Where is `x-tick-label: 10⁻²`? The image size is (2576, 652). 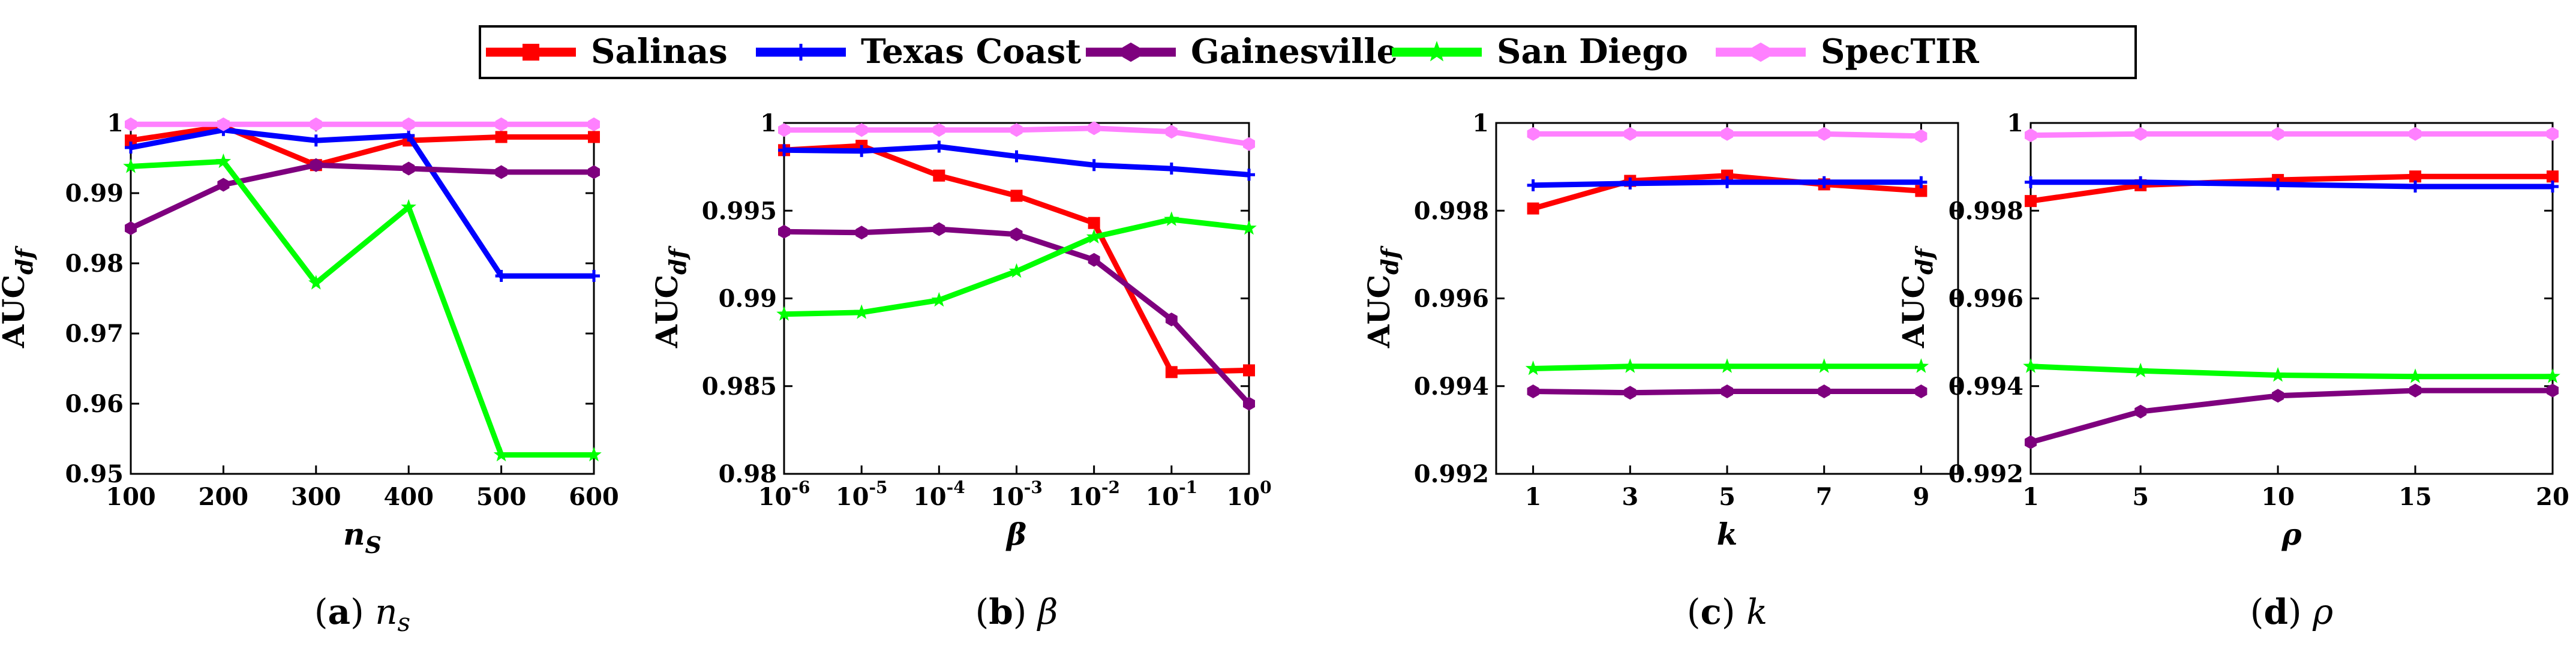
x-tick-label: 10⁻² is located at coordinates (1094, 494).